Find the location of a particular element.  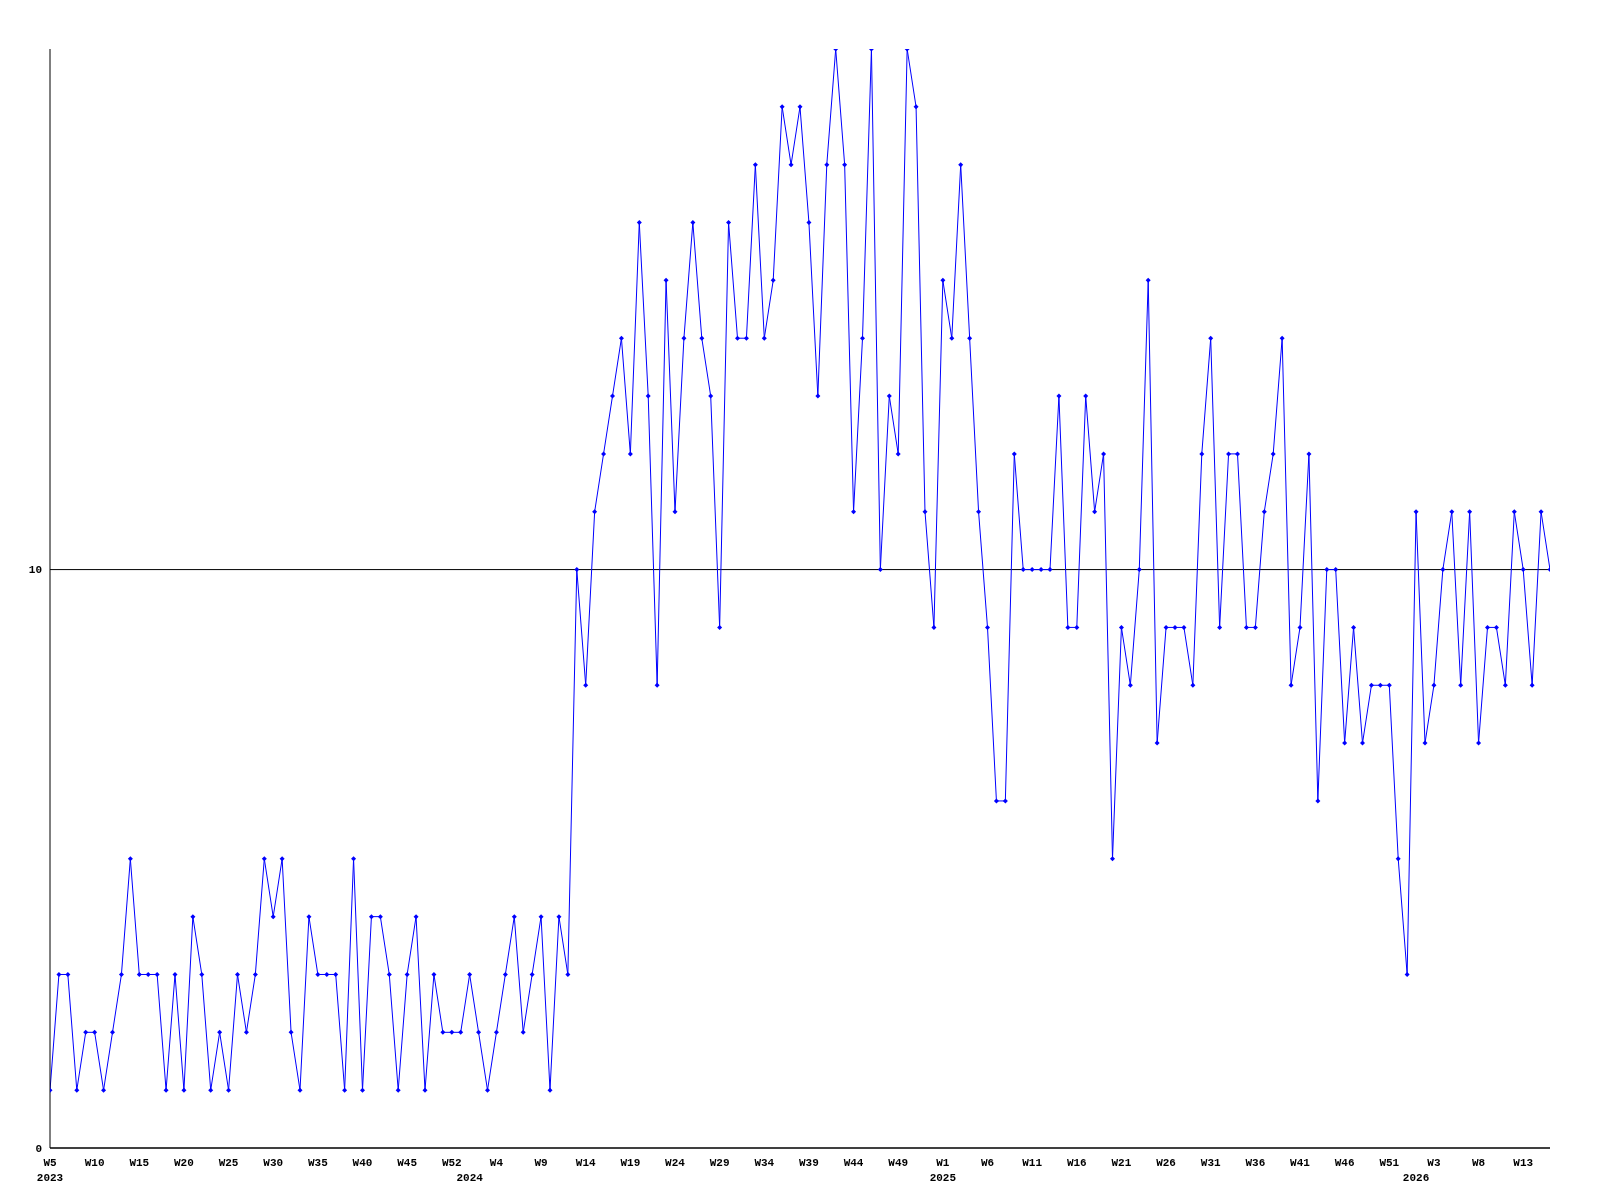

x-tick-label: W30 is located at coordinates (273, 1163).